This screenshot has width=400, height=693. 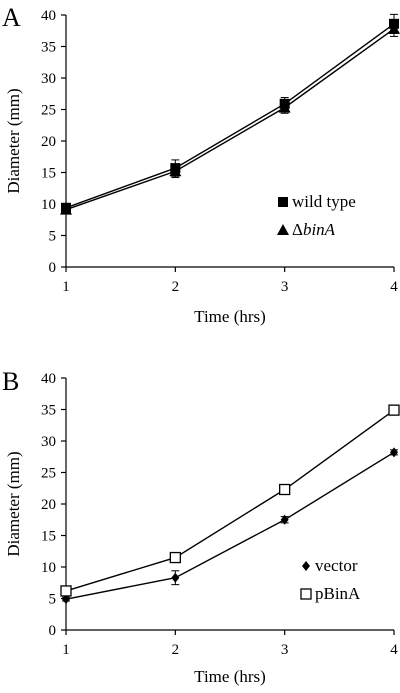 I want to click on panel-b-letter: B, so click(x=10, y=381).